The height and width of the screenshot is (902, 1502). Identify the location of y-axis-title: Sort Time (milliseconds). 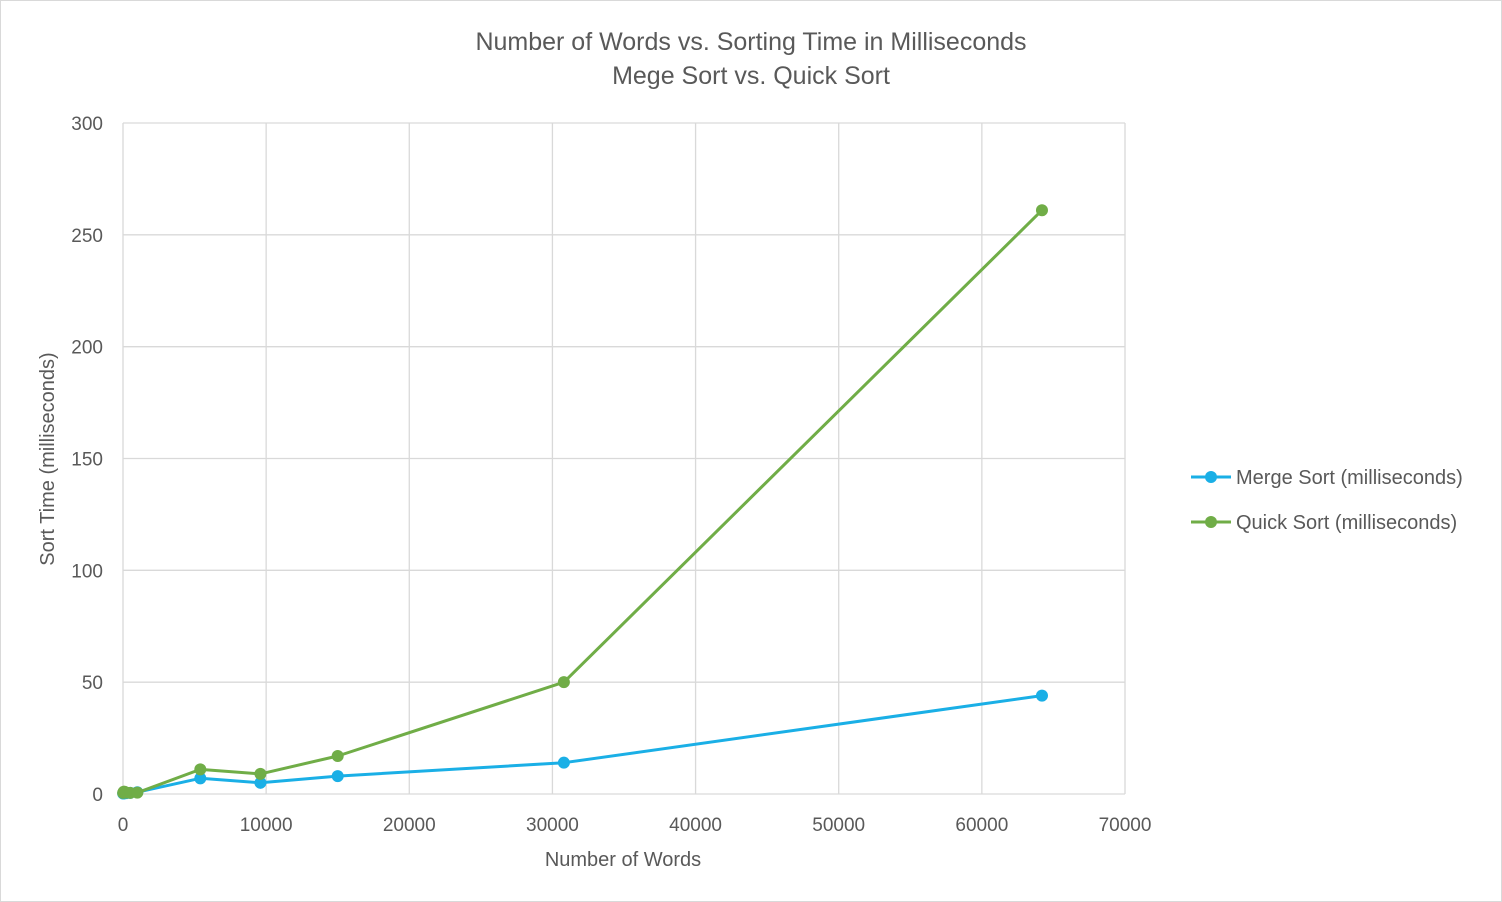
(48, 458).